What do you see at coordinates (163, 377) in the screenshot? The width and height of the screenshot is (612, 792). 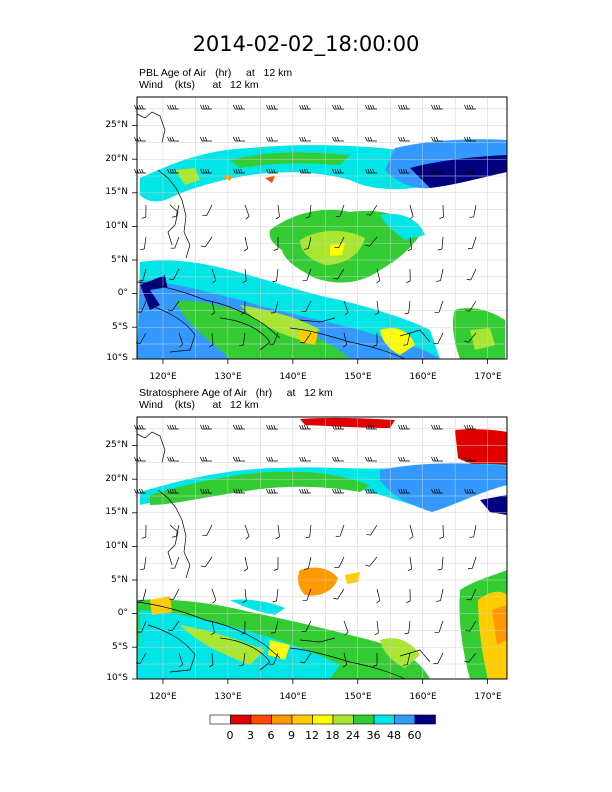 I see `lon-label: 120°E` at bounding box center [163, 377].